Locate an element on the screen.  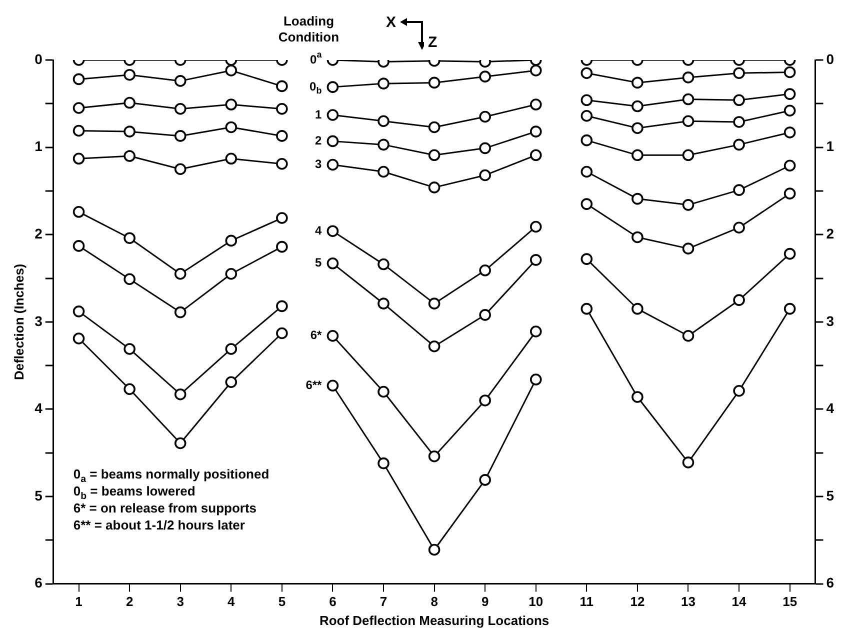
series-label: 3 is located at coordinates (318, 164).